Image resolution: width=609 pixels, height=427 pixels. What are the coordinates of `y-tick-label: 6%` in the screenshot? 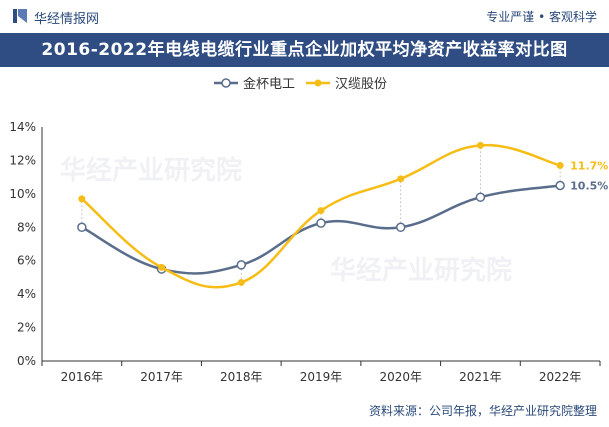 It's located at (26, 261).